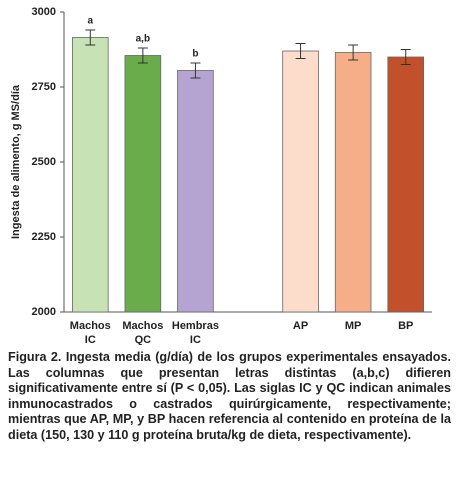 The width and height of the screenshot is (459, 500). I want to click on y-tick-label: 2500, so click(44, 162).